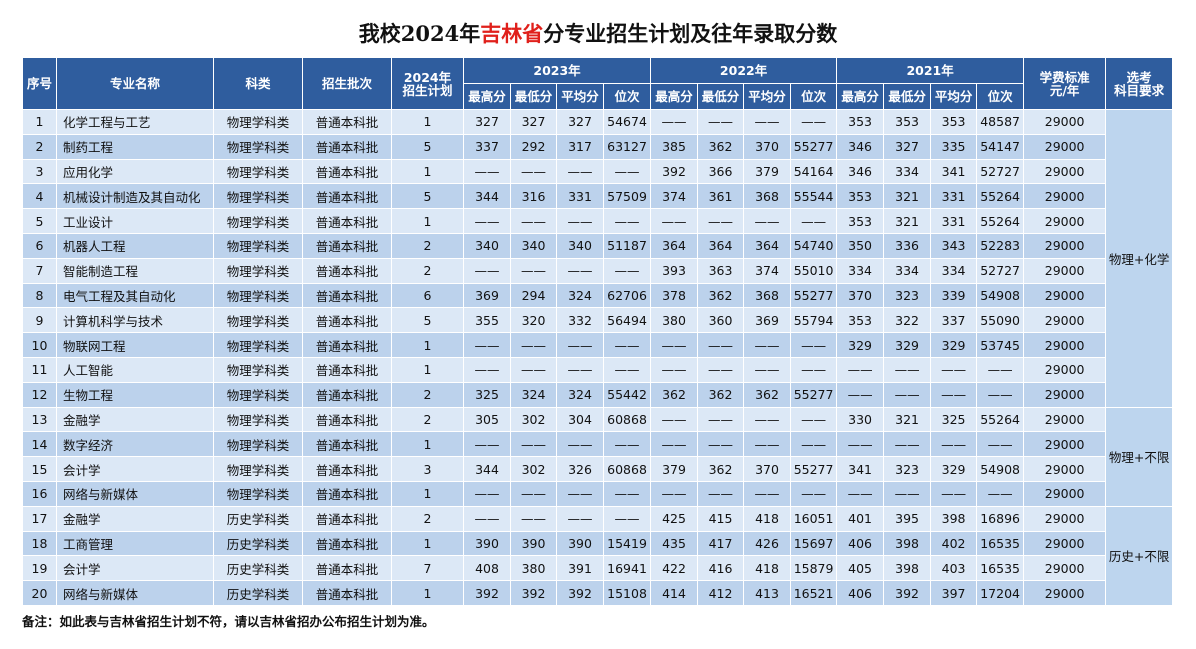 The height and width of the screenshot is (649, 1196). Describe the element at coordinates (39, 593) in the screenshot. I see `table-cell: 20` at that location.